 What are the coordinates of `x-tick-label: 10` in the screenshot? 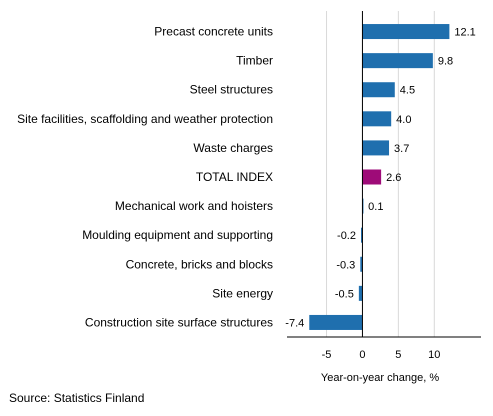 It's located at (434, 355).